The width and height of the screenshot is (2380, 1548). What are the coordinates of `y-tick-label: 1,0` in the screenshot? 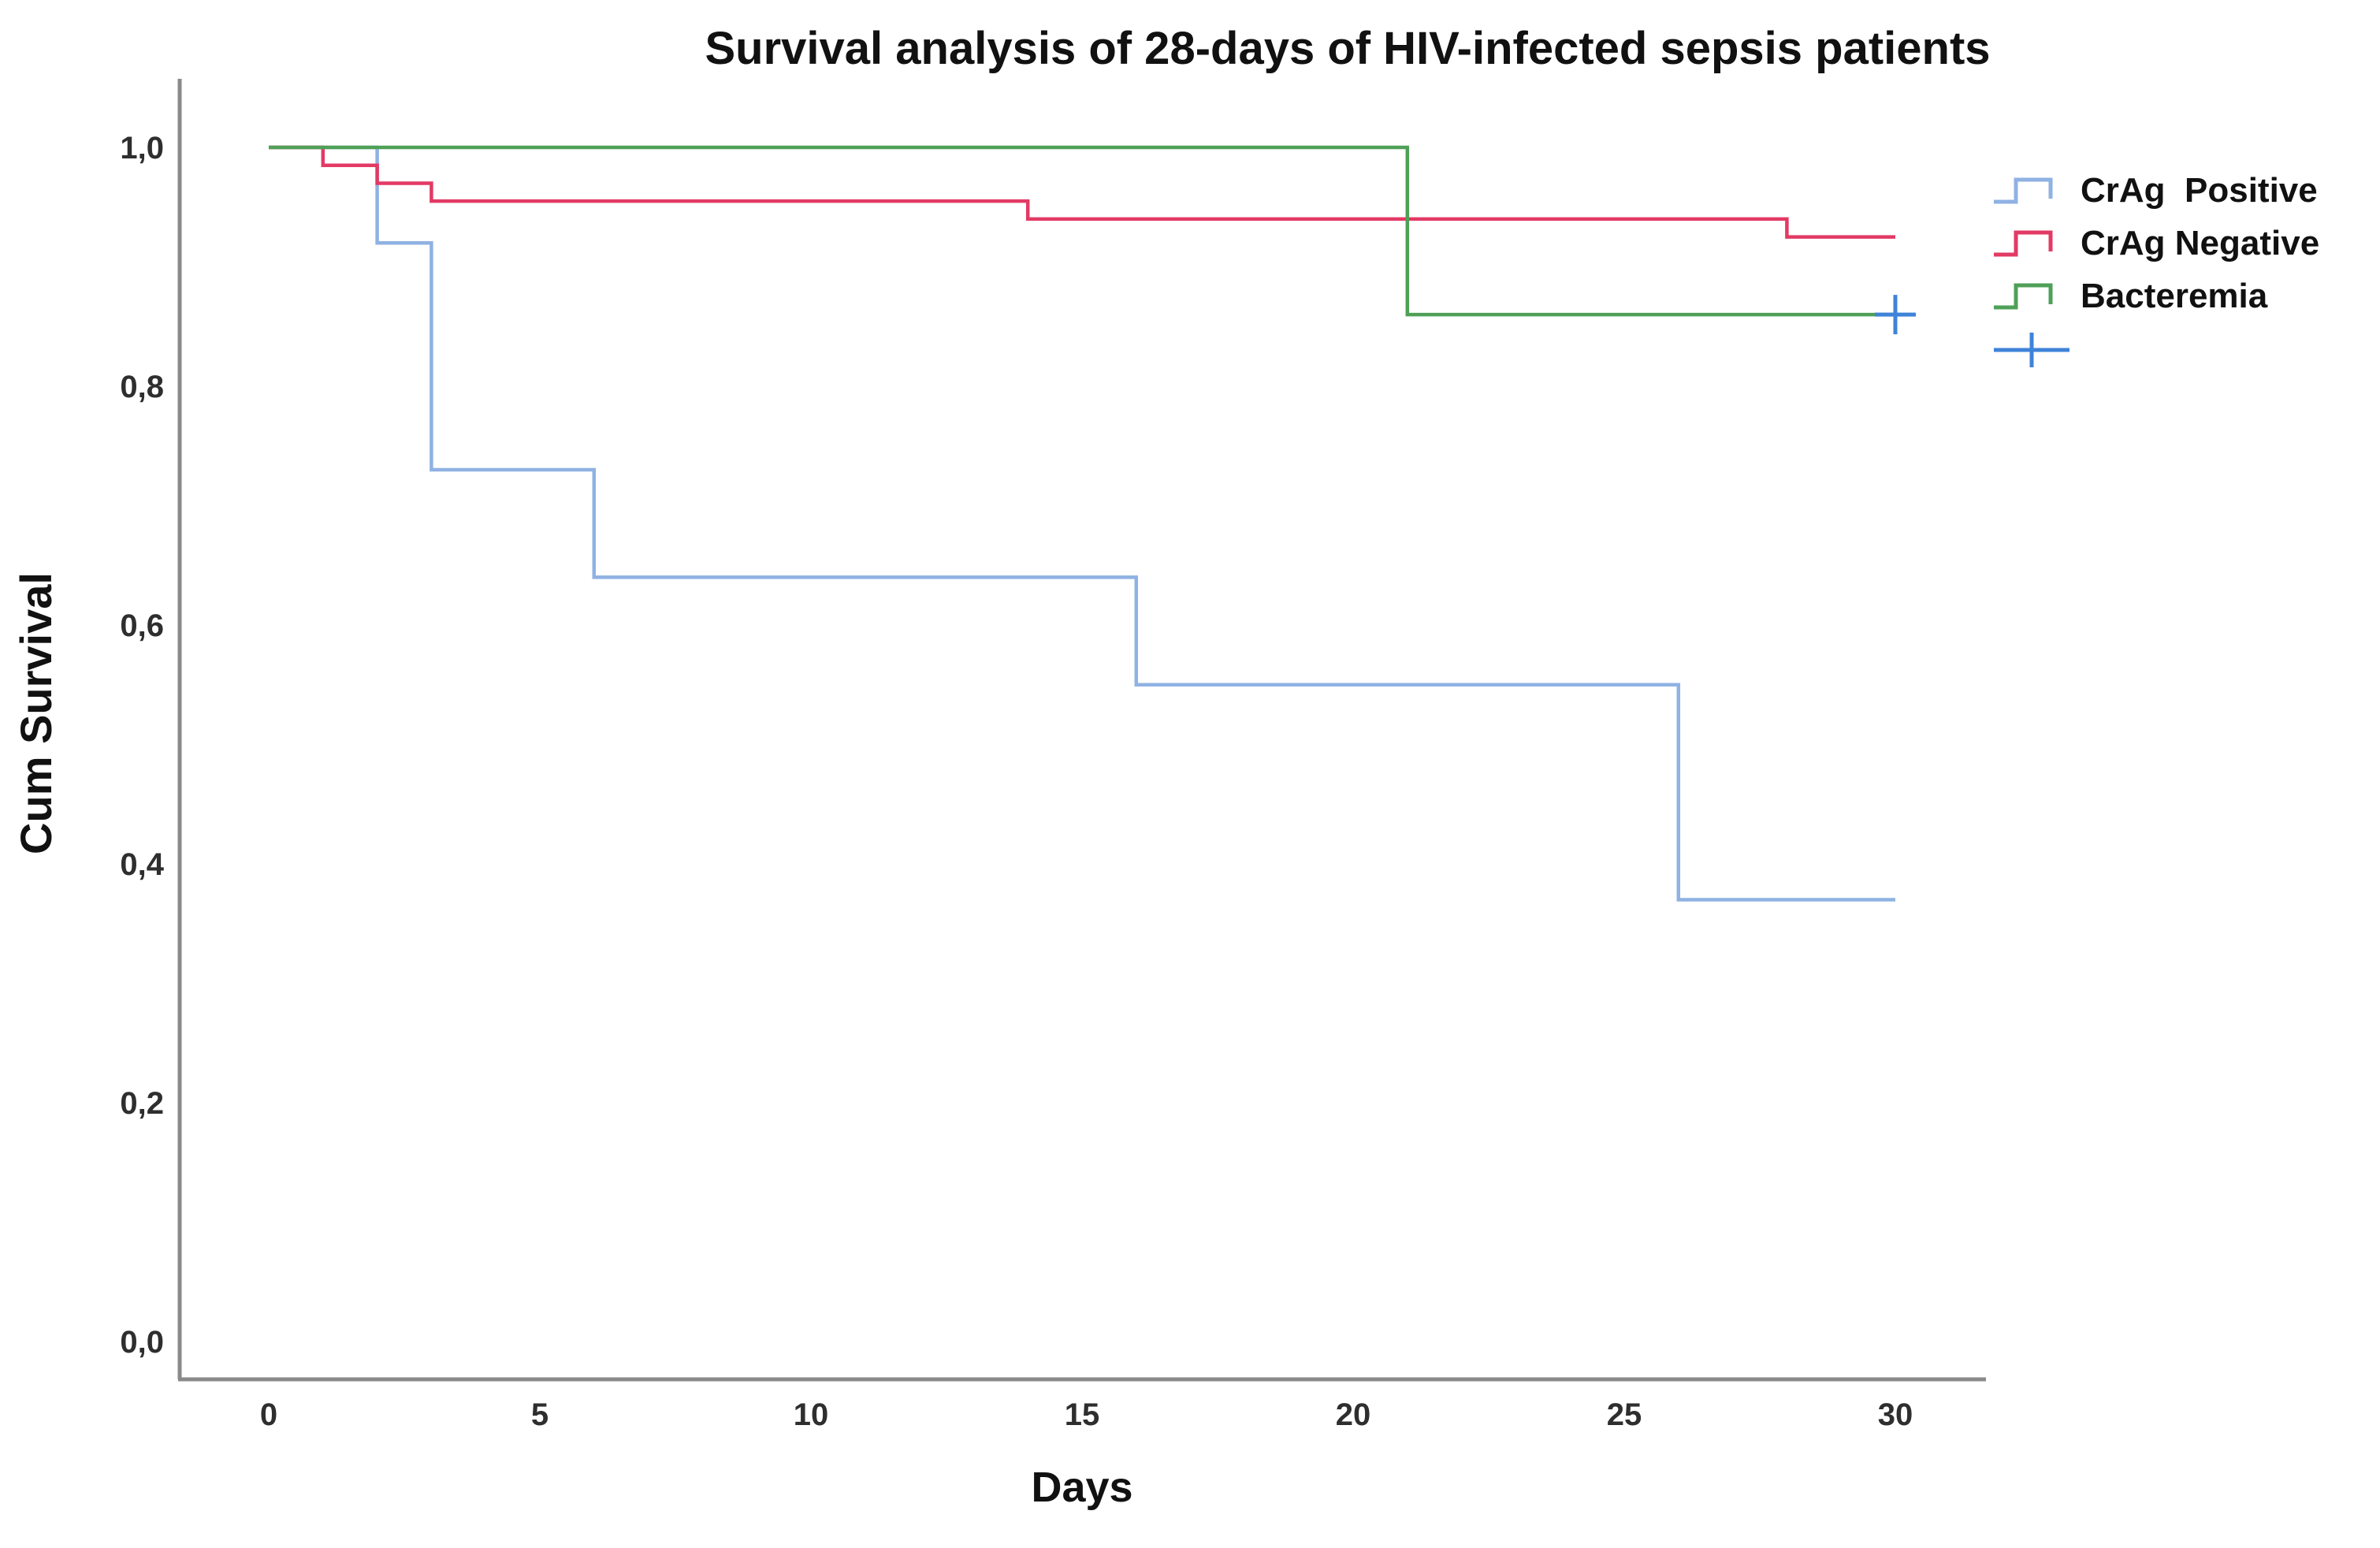 It's located at (142, 148).